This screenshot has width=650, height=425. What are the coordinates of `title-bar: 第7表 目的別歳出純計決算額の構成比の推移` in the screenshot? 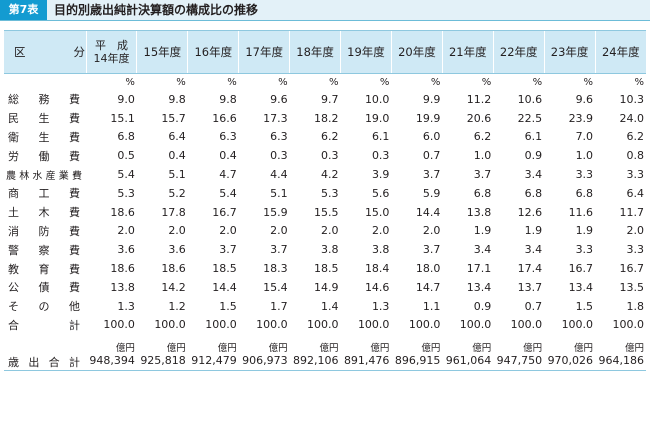 It's located at (325, 10).